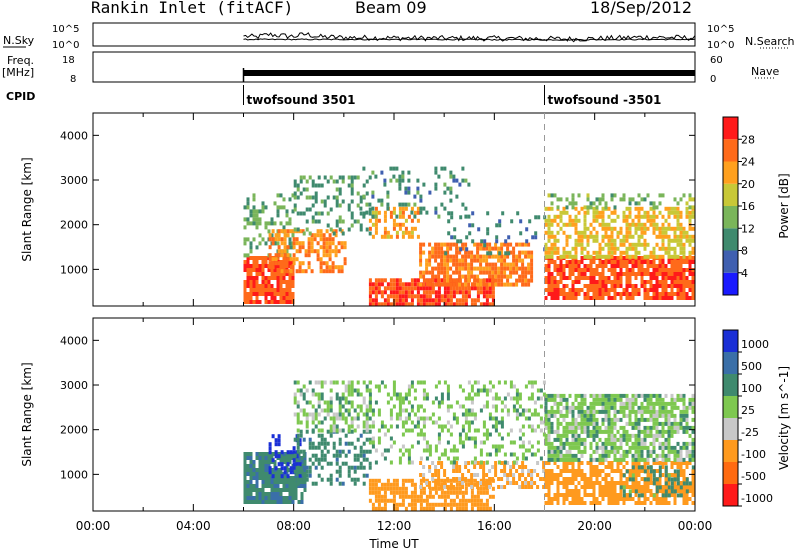  Describe the element at coordinates (393, 544) in the screenshot. I see `x-axis-label: Time UT` at that location.